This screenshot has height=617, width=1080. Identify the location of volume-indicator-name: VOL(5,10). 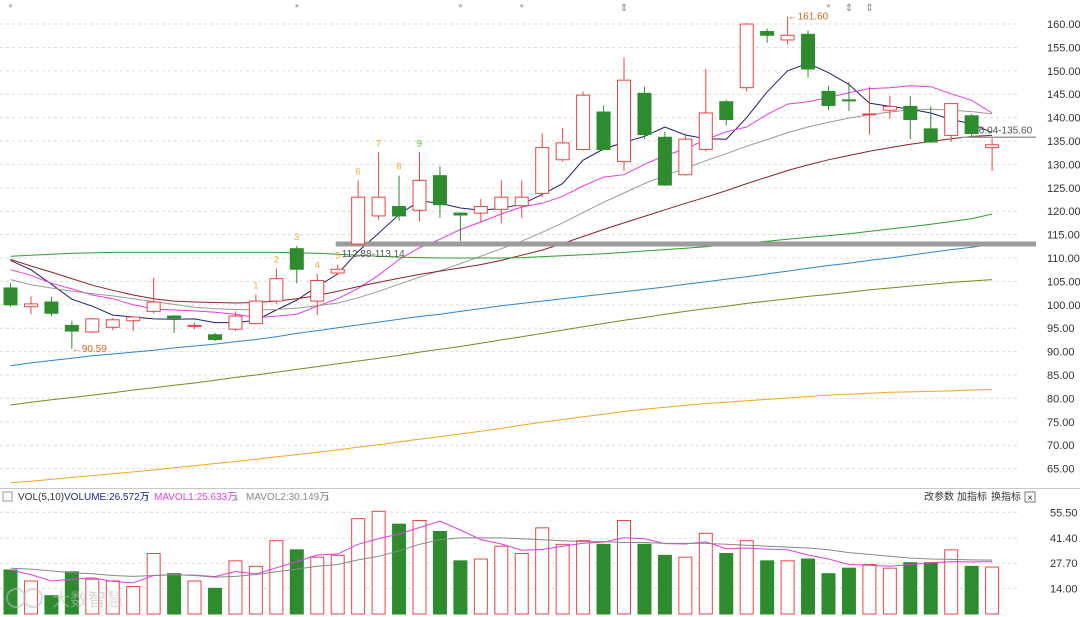
(41, 497).